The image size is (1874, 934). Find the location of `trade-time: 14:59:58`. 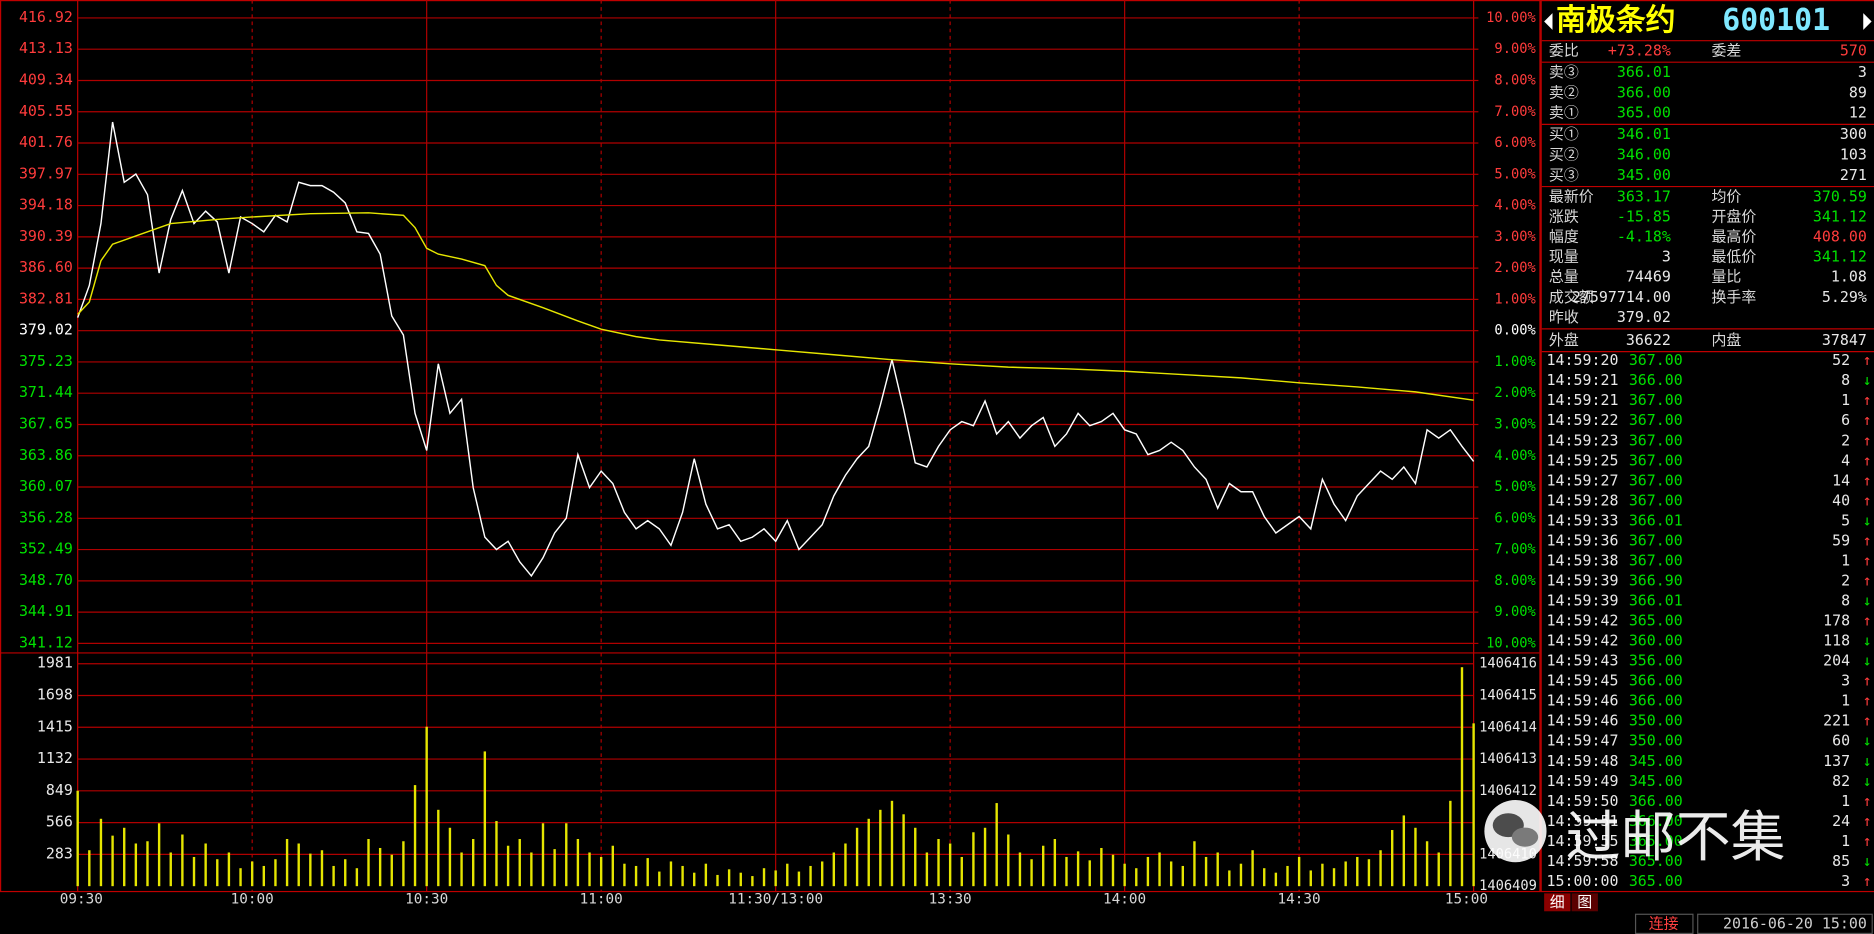

trade-time: 14:59:58 is located at coordinates (1583, 861).